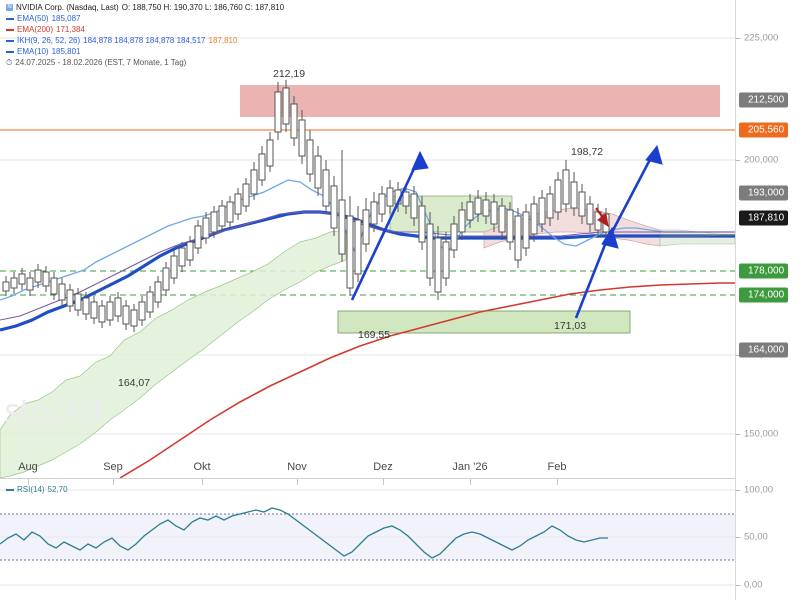  What do you see at coordinates (764, 271) in the screenshot?
I see `price-badge-178000: 178,000` at bounding box center [764, 271].